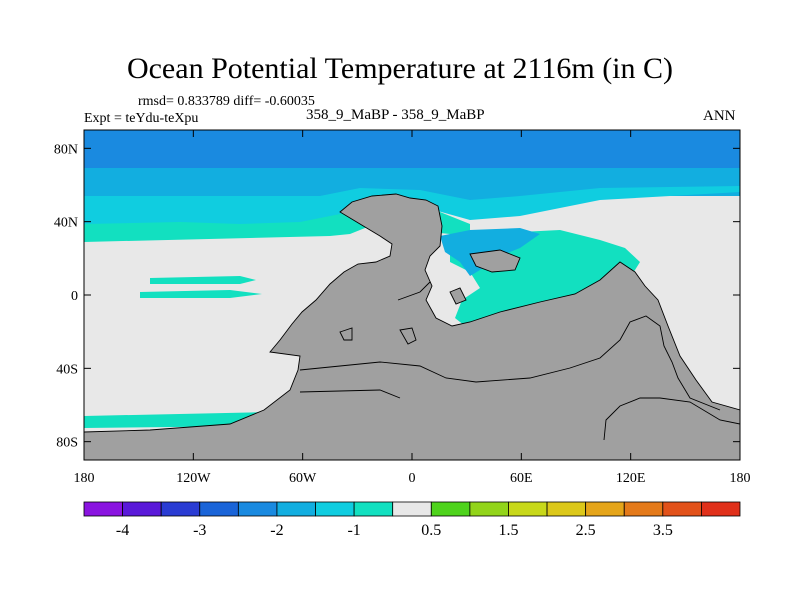 The width and height of the screenshot is (800, 600). What do you see at coordinates (67, 369) in the screenshot?
I see `y-tick-label: 40S` at bounding box center [67, 369].